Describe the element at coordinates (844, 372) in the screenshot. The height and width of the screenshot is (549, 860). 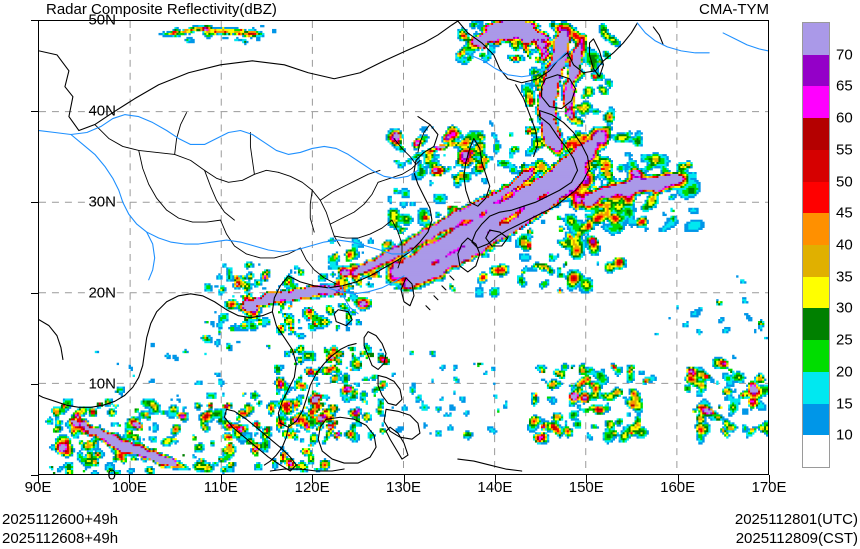
I see `colorbar-tick-label: 20` at that location.